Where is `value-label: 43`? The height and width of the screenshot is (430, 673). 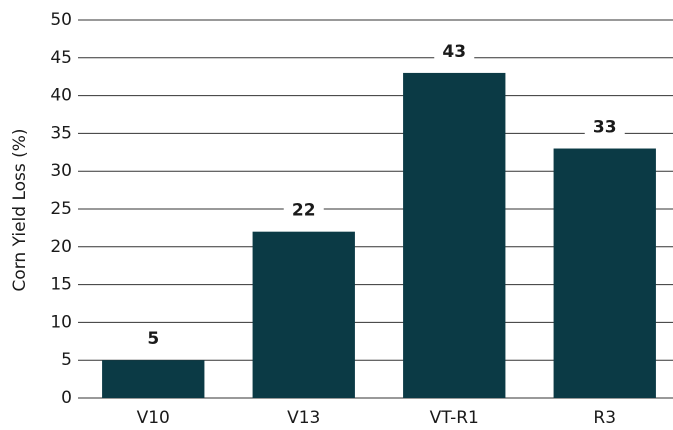
value-label: 43 is located at coordinates (454, 52).